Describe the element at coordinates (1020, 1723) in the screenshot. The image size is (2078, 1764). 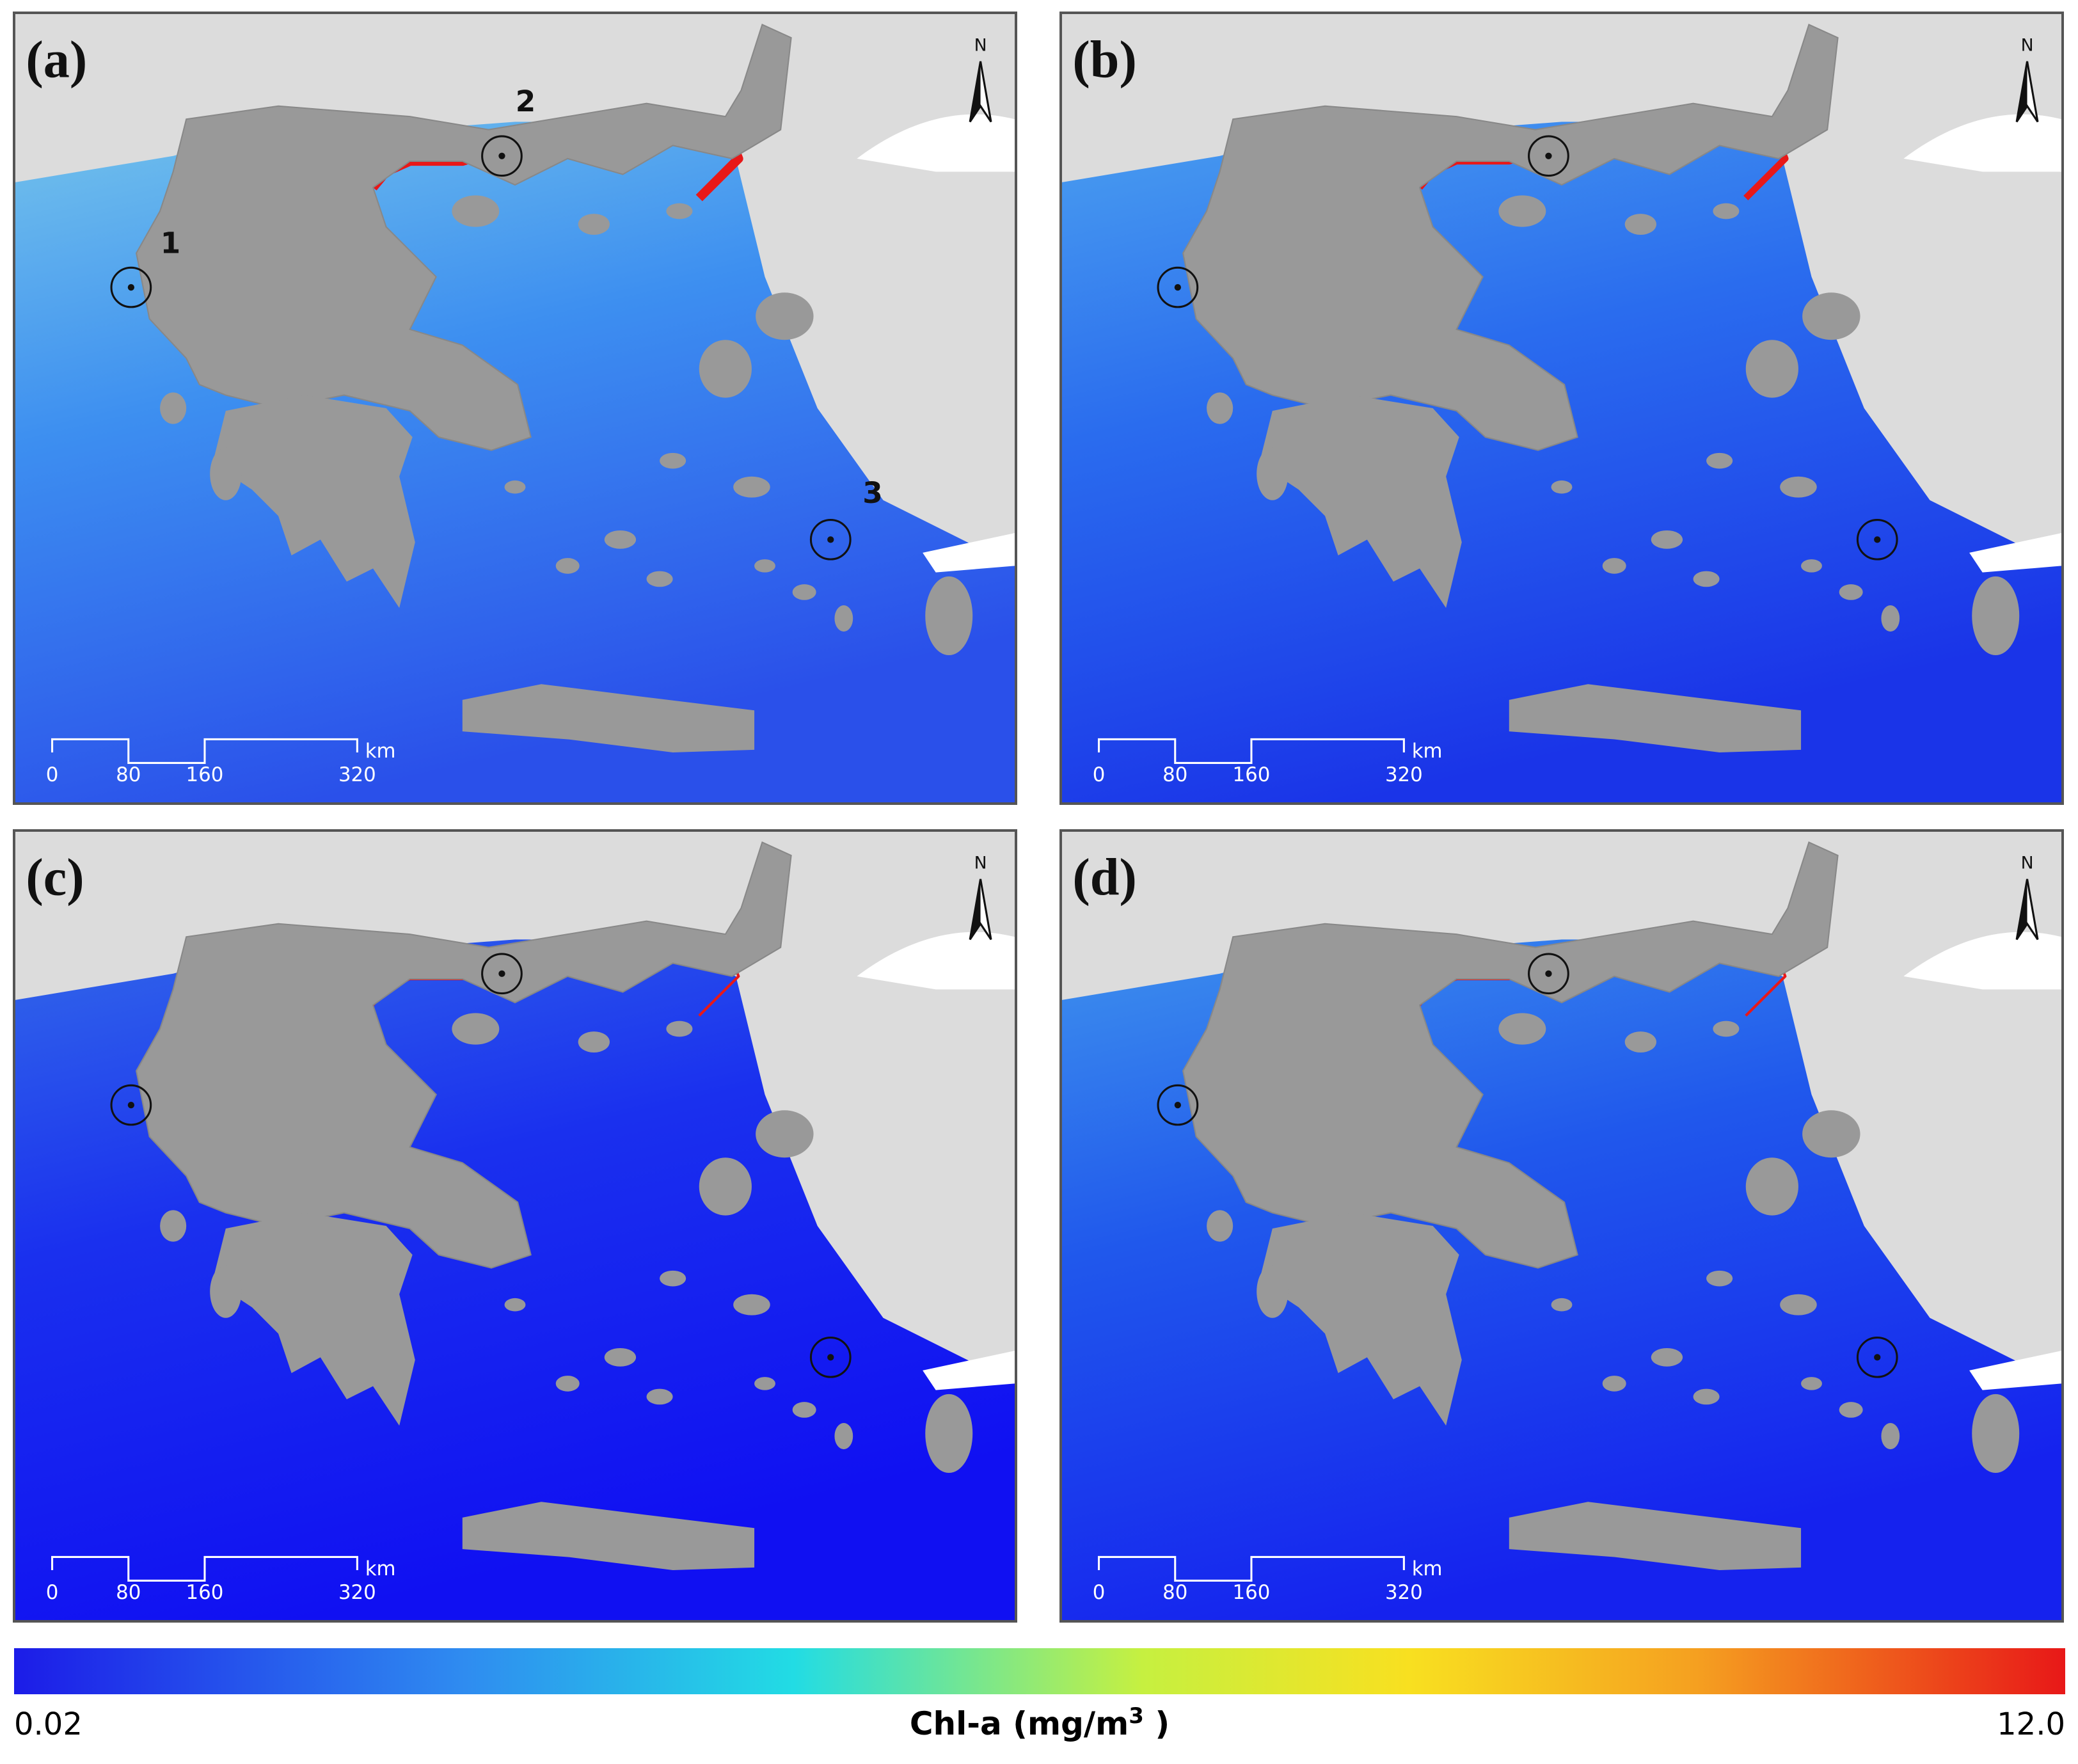
I see `title-text: Chl-a (mg/m` at that location.